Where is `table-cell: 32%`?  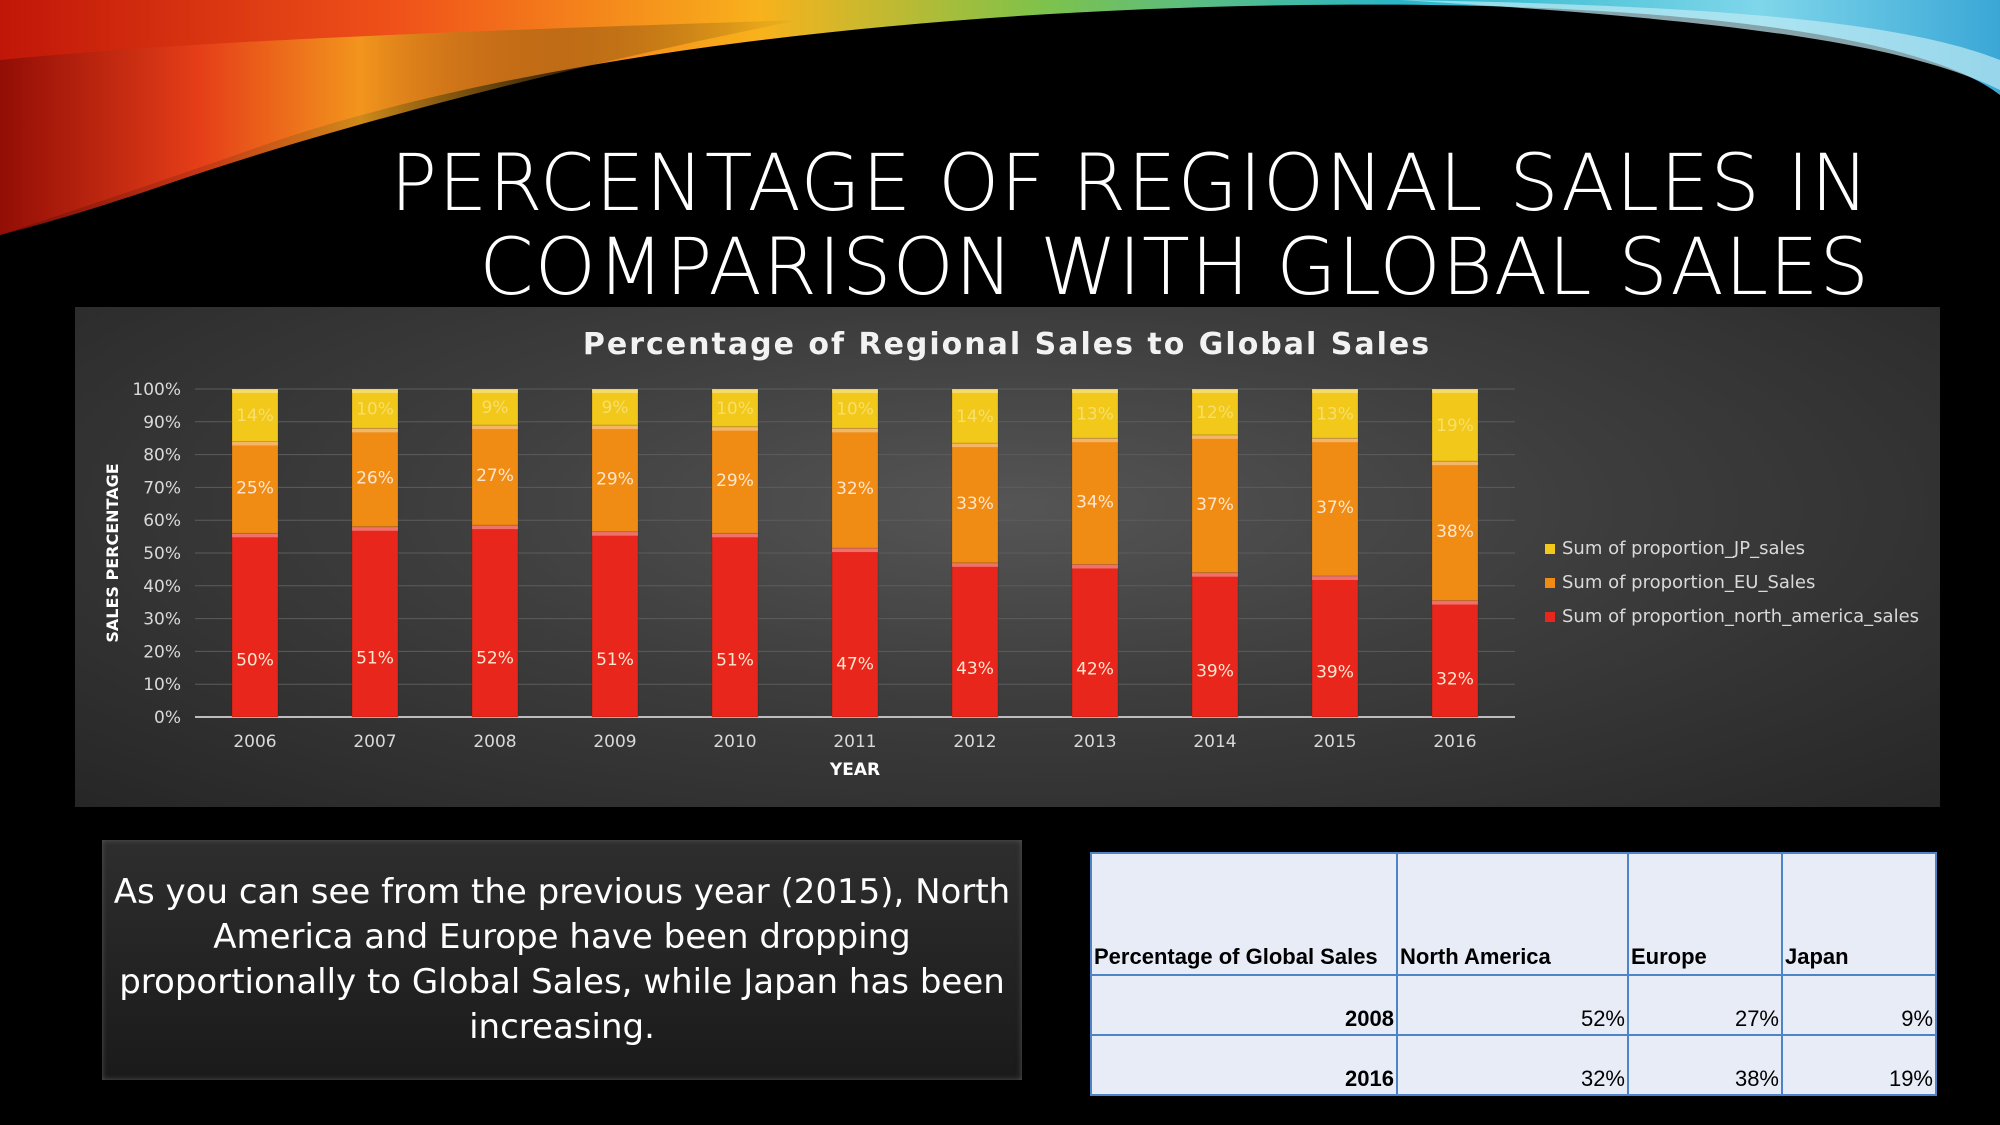
table-cell: 32% is located at coordinates (1512, 1065).